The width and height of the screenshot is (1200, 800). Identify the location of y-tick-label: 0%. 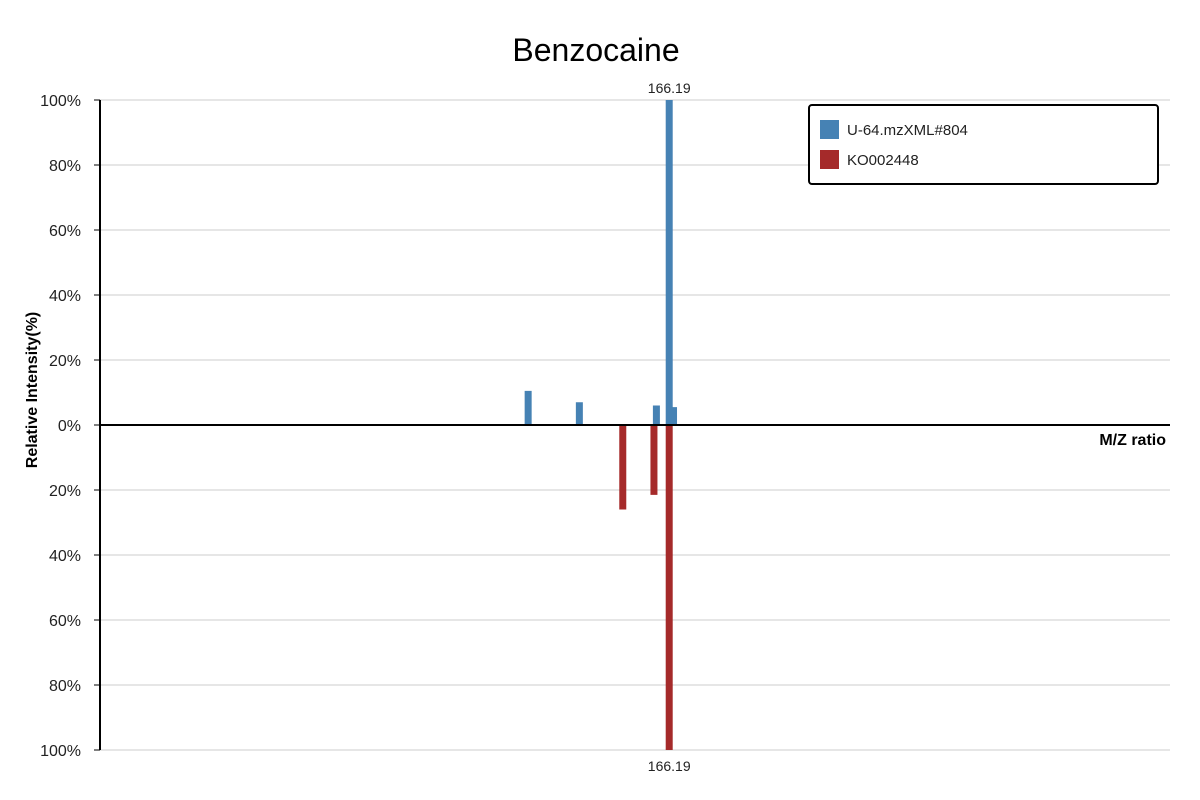
(69, 426).